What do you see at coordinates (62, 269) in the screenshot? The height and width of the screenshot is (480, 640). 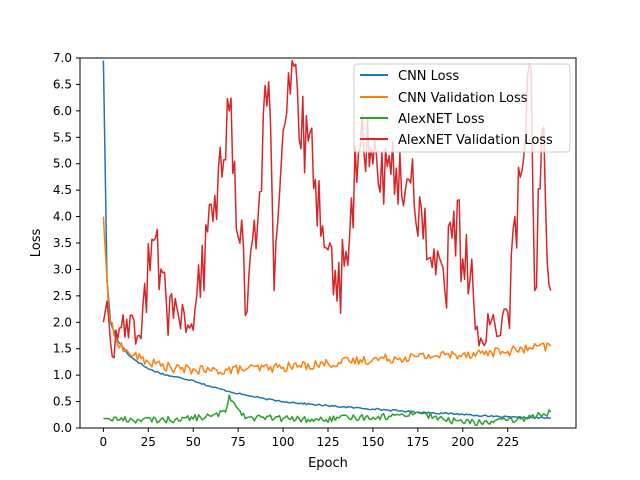 I see `y-tick-label: 3.0` at bounding box center [62, 269].